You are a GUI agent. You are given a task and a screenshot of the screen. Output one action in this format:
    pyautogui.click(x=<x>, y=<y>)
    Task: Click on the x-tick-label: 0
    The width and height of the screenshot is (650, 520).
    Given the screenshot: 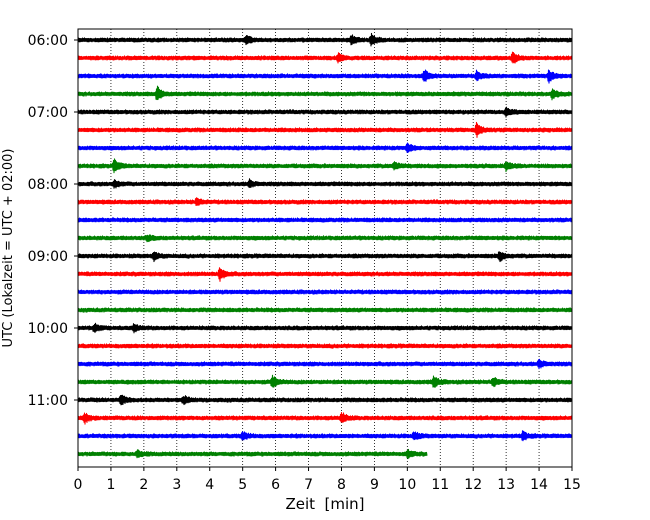 What is the action you would take?
    pyautogui.click(x=78, y=485)
    